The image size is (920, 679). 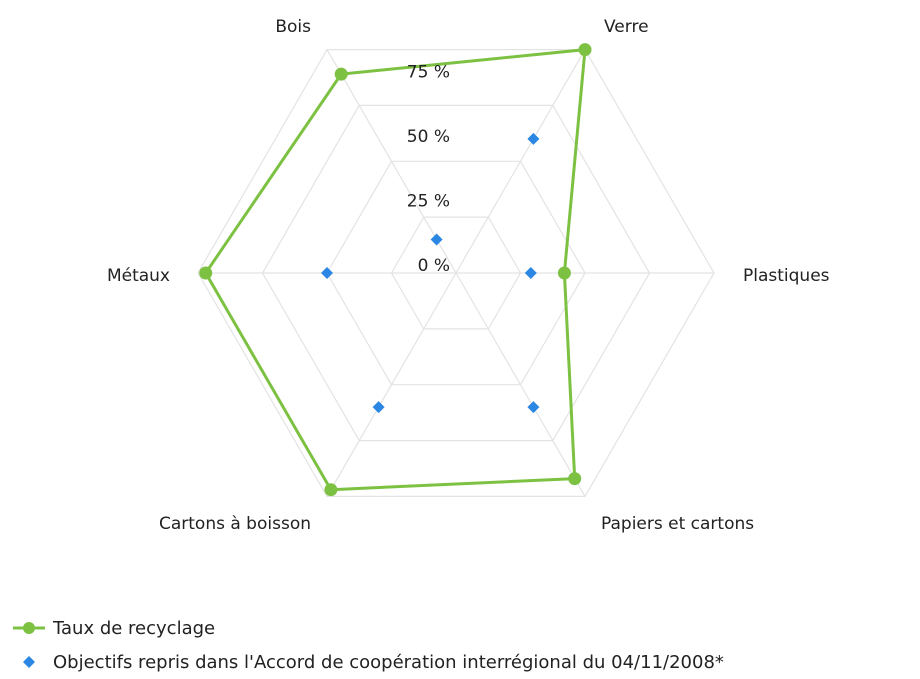 What do you see at coordinates (626, 27) in the screenshot?
I see `category-label: Verre` at bounding box center [626, 27].